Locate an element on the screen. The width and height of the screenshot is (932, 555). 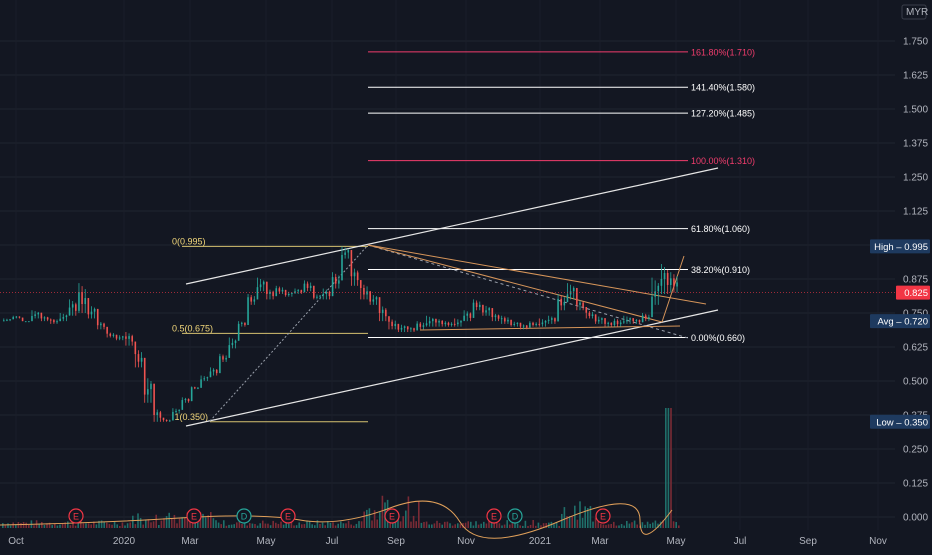
y-tick-label: 1.625 is located at coordinates (915, 76).